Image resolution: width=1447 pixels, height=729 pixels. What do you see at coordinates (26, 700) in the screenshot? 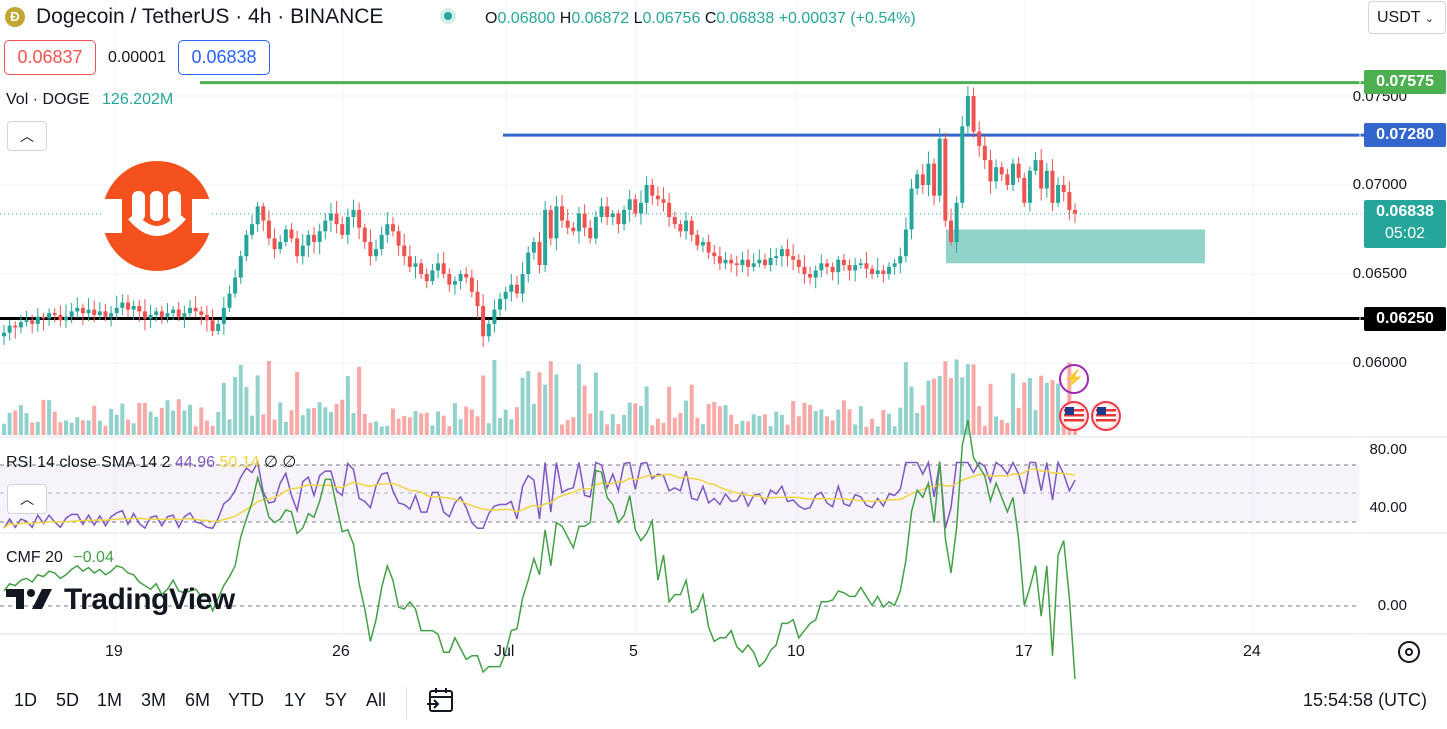
I see `timeframe-1d: 1D` at bounding box center [26, 700].